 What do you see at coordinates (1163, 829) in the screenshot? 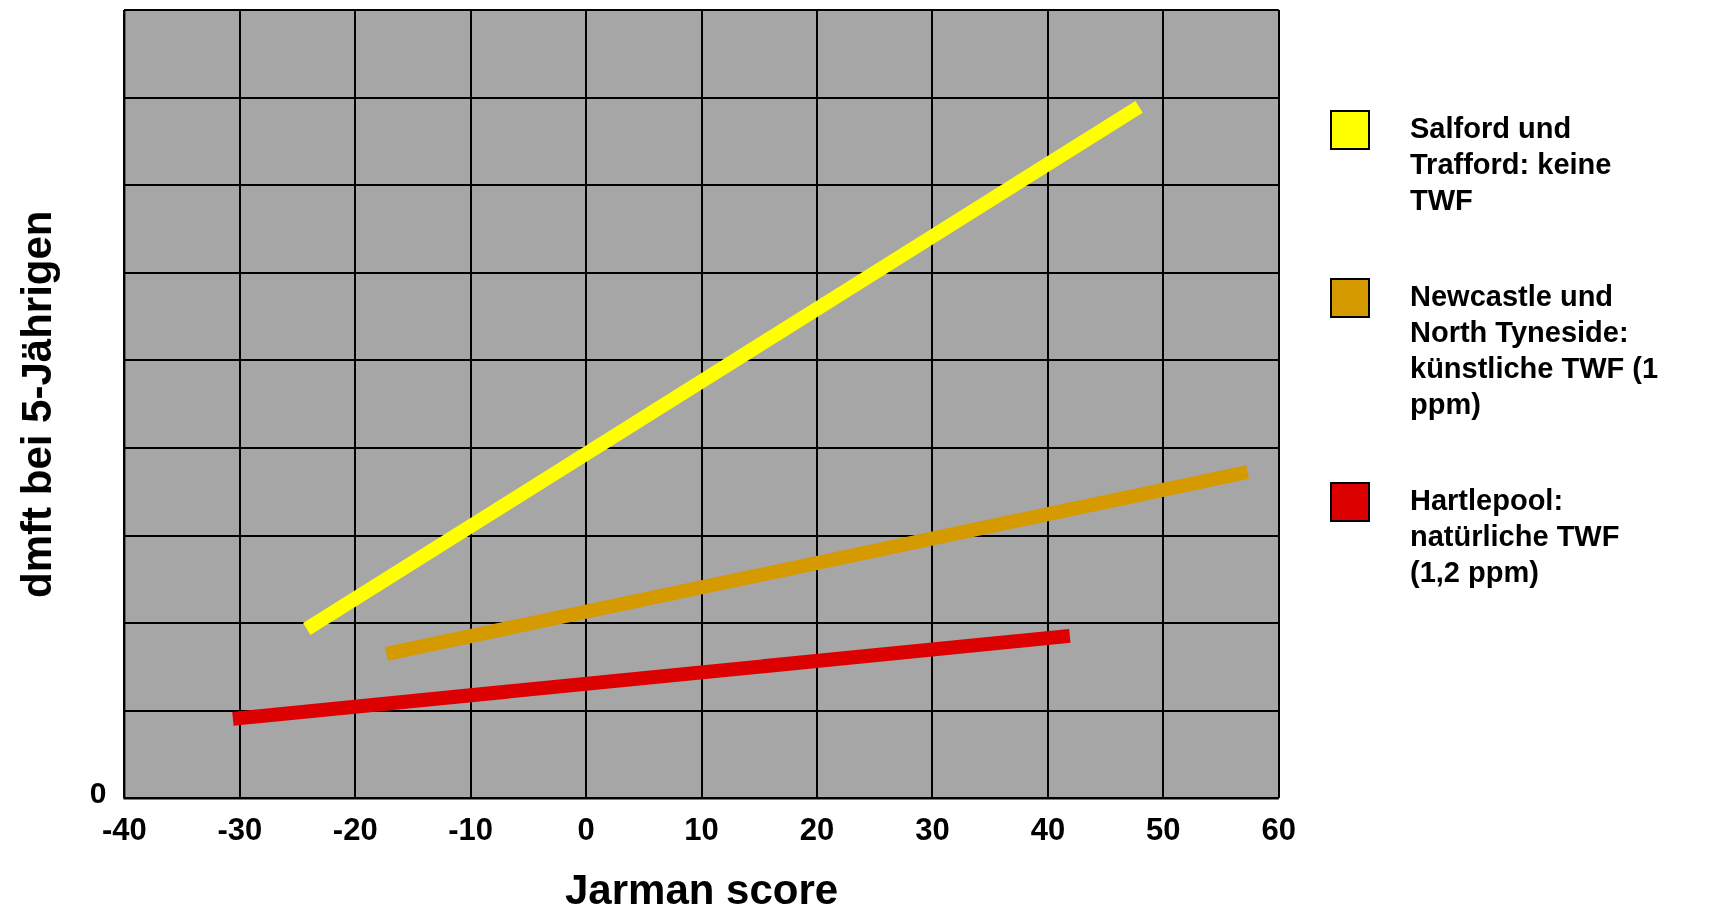
I see `x-tick-label: 50` at bounding box center [1163, 829].